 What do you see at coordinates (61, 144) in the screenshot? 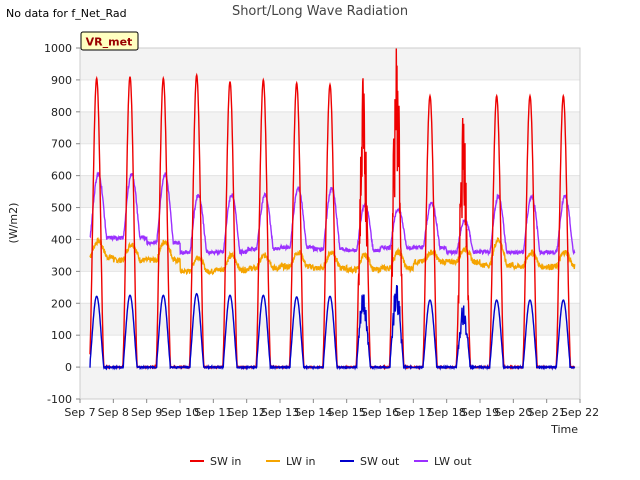
I see `y-tick-label: 700` at bounding box center [61, 144].